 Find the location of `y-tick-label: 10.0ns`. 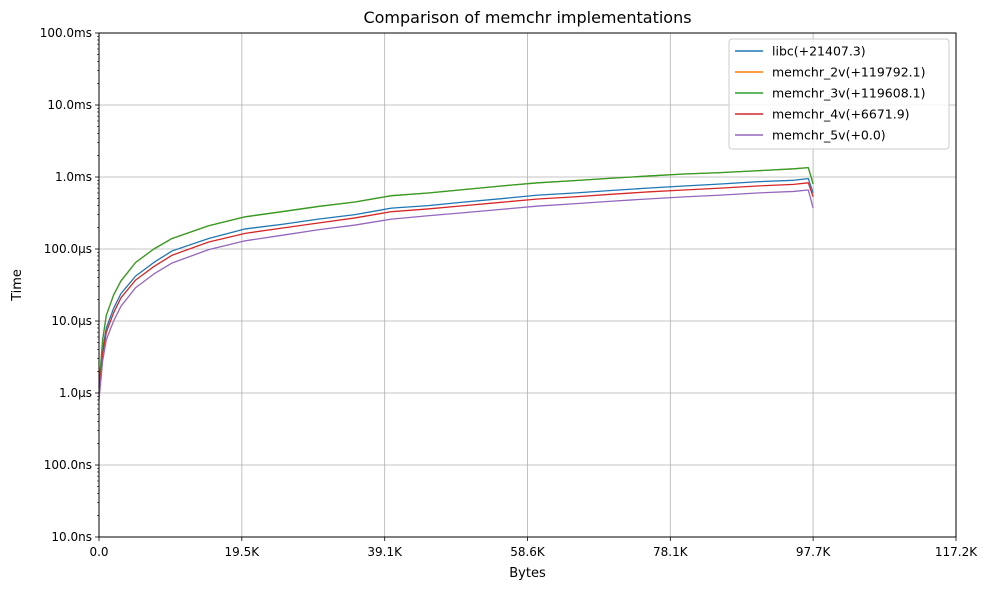

y-tick-label: 10.0ns is located at coordinates (71, 537).